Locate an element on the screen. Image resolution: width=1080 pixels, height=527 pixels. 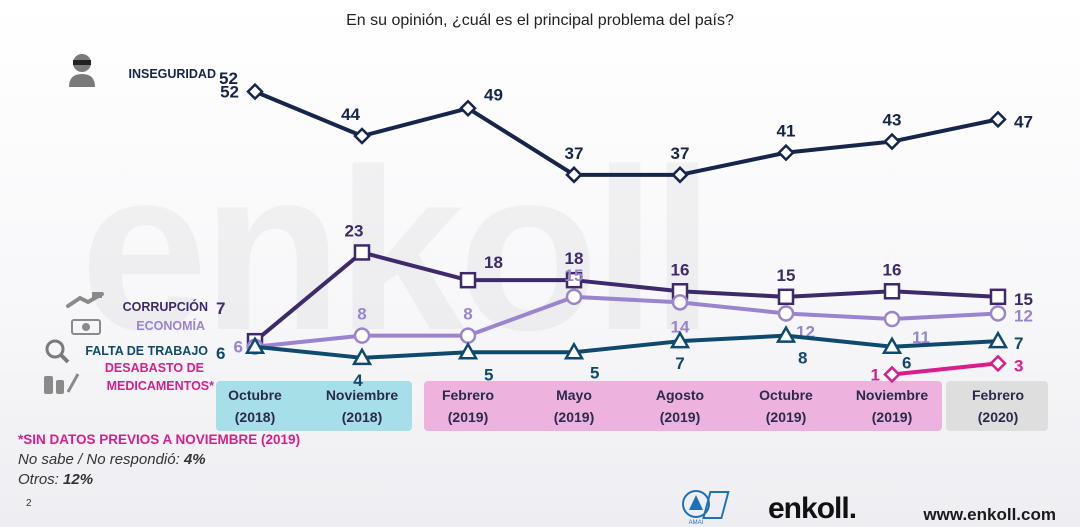
enkoll-logo: enkoll. is located at coordinates (812, 508).